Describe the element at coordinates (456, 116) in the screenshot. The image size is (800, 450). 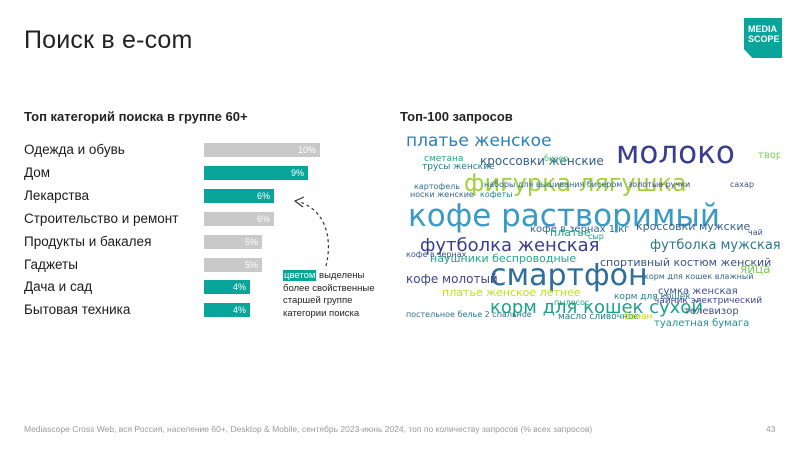
I see `word-cloud-title: Топ-100 запросов` at that location.